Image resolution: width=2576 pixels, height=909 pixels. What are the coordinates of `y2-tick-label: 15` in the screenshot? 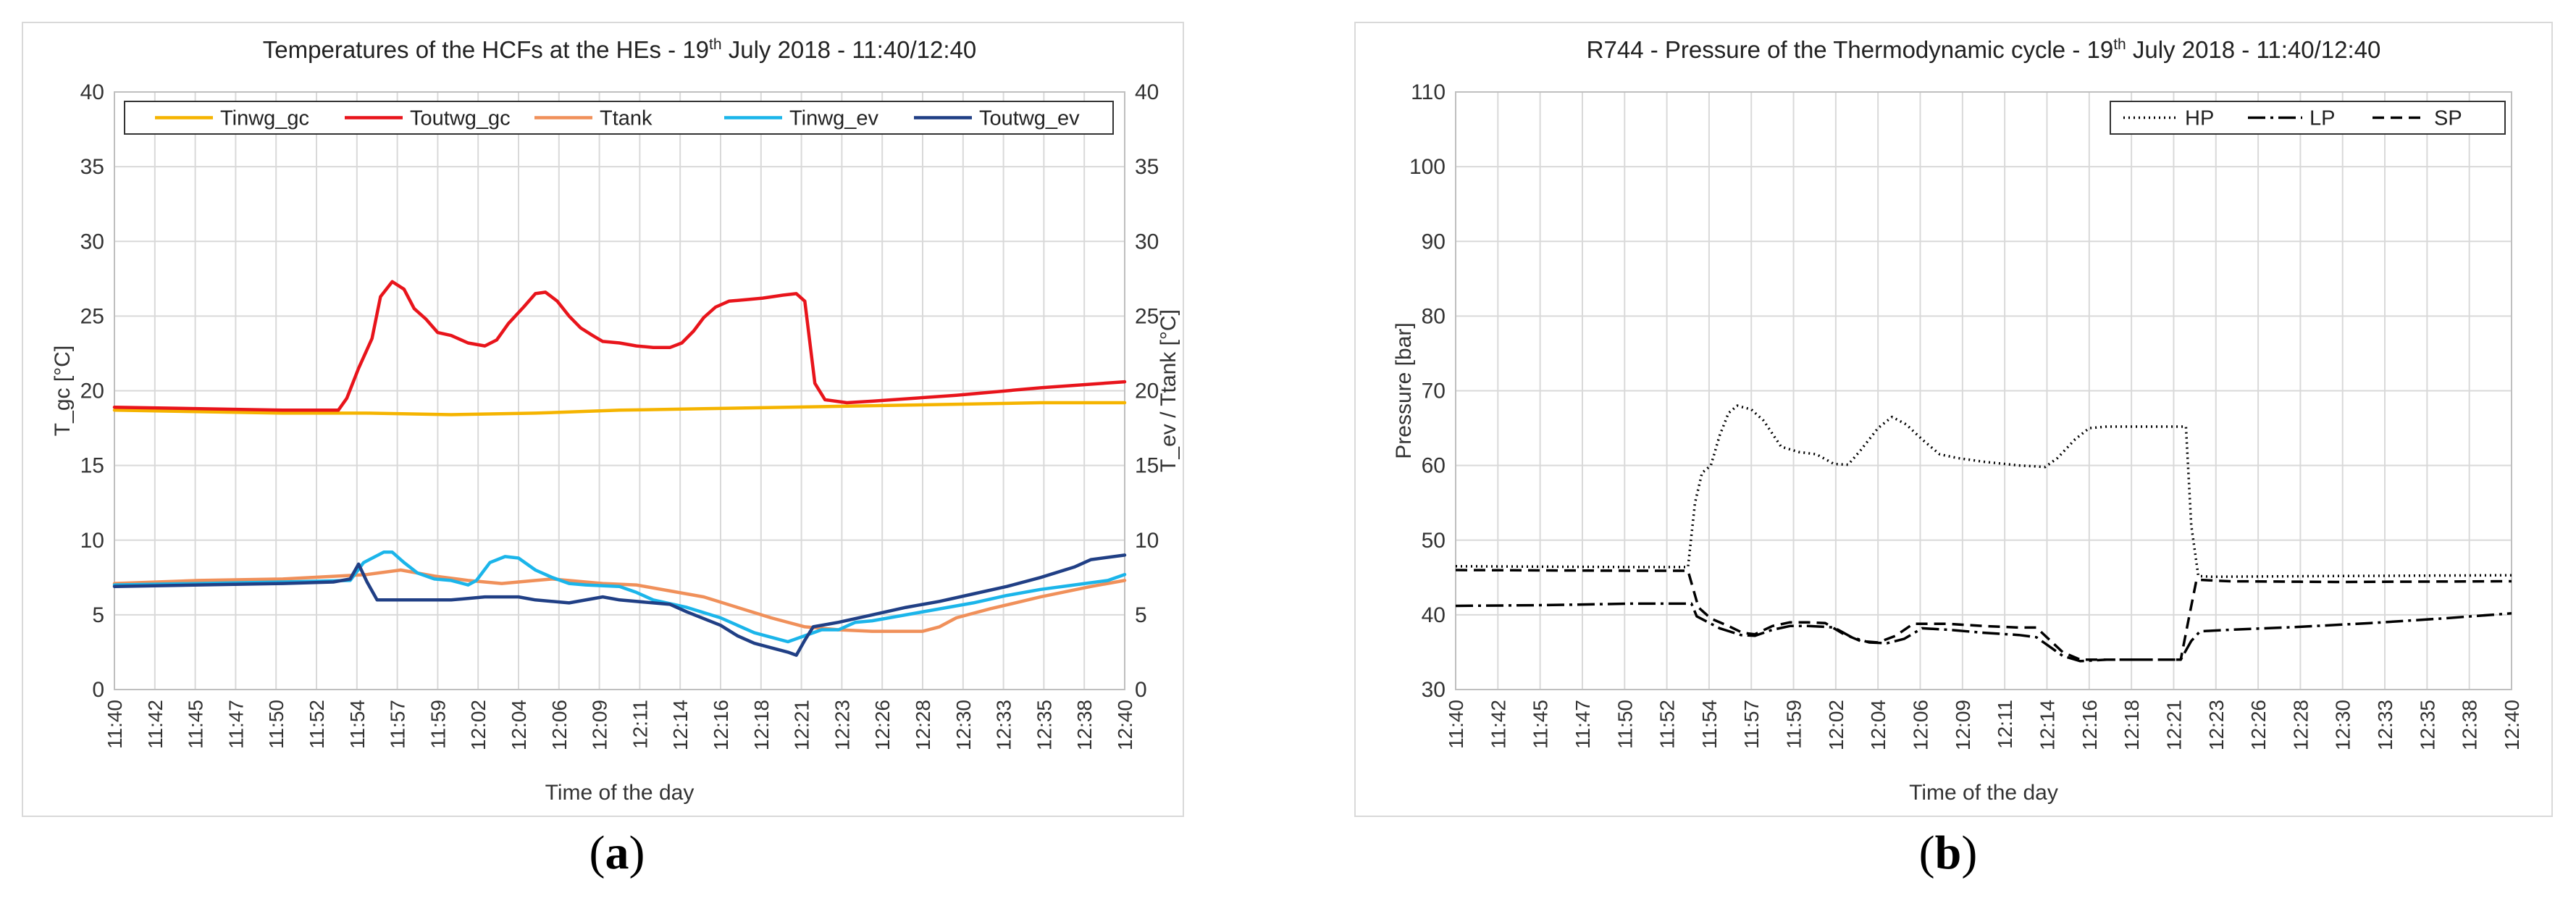 It's located at (1147, 466).